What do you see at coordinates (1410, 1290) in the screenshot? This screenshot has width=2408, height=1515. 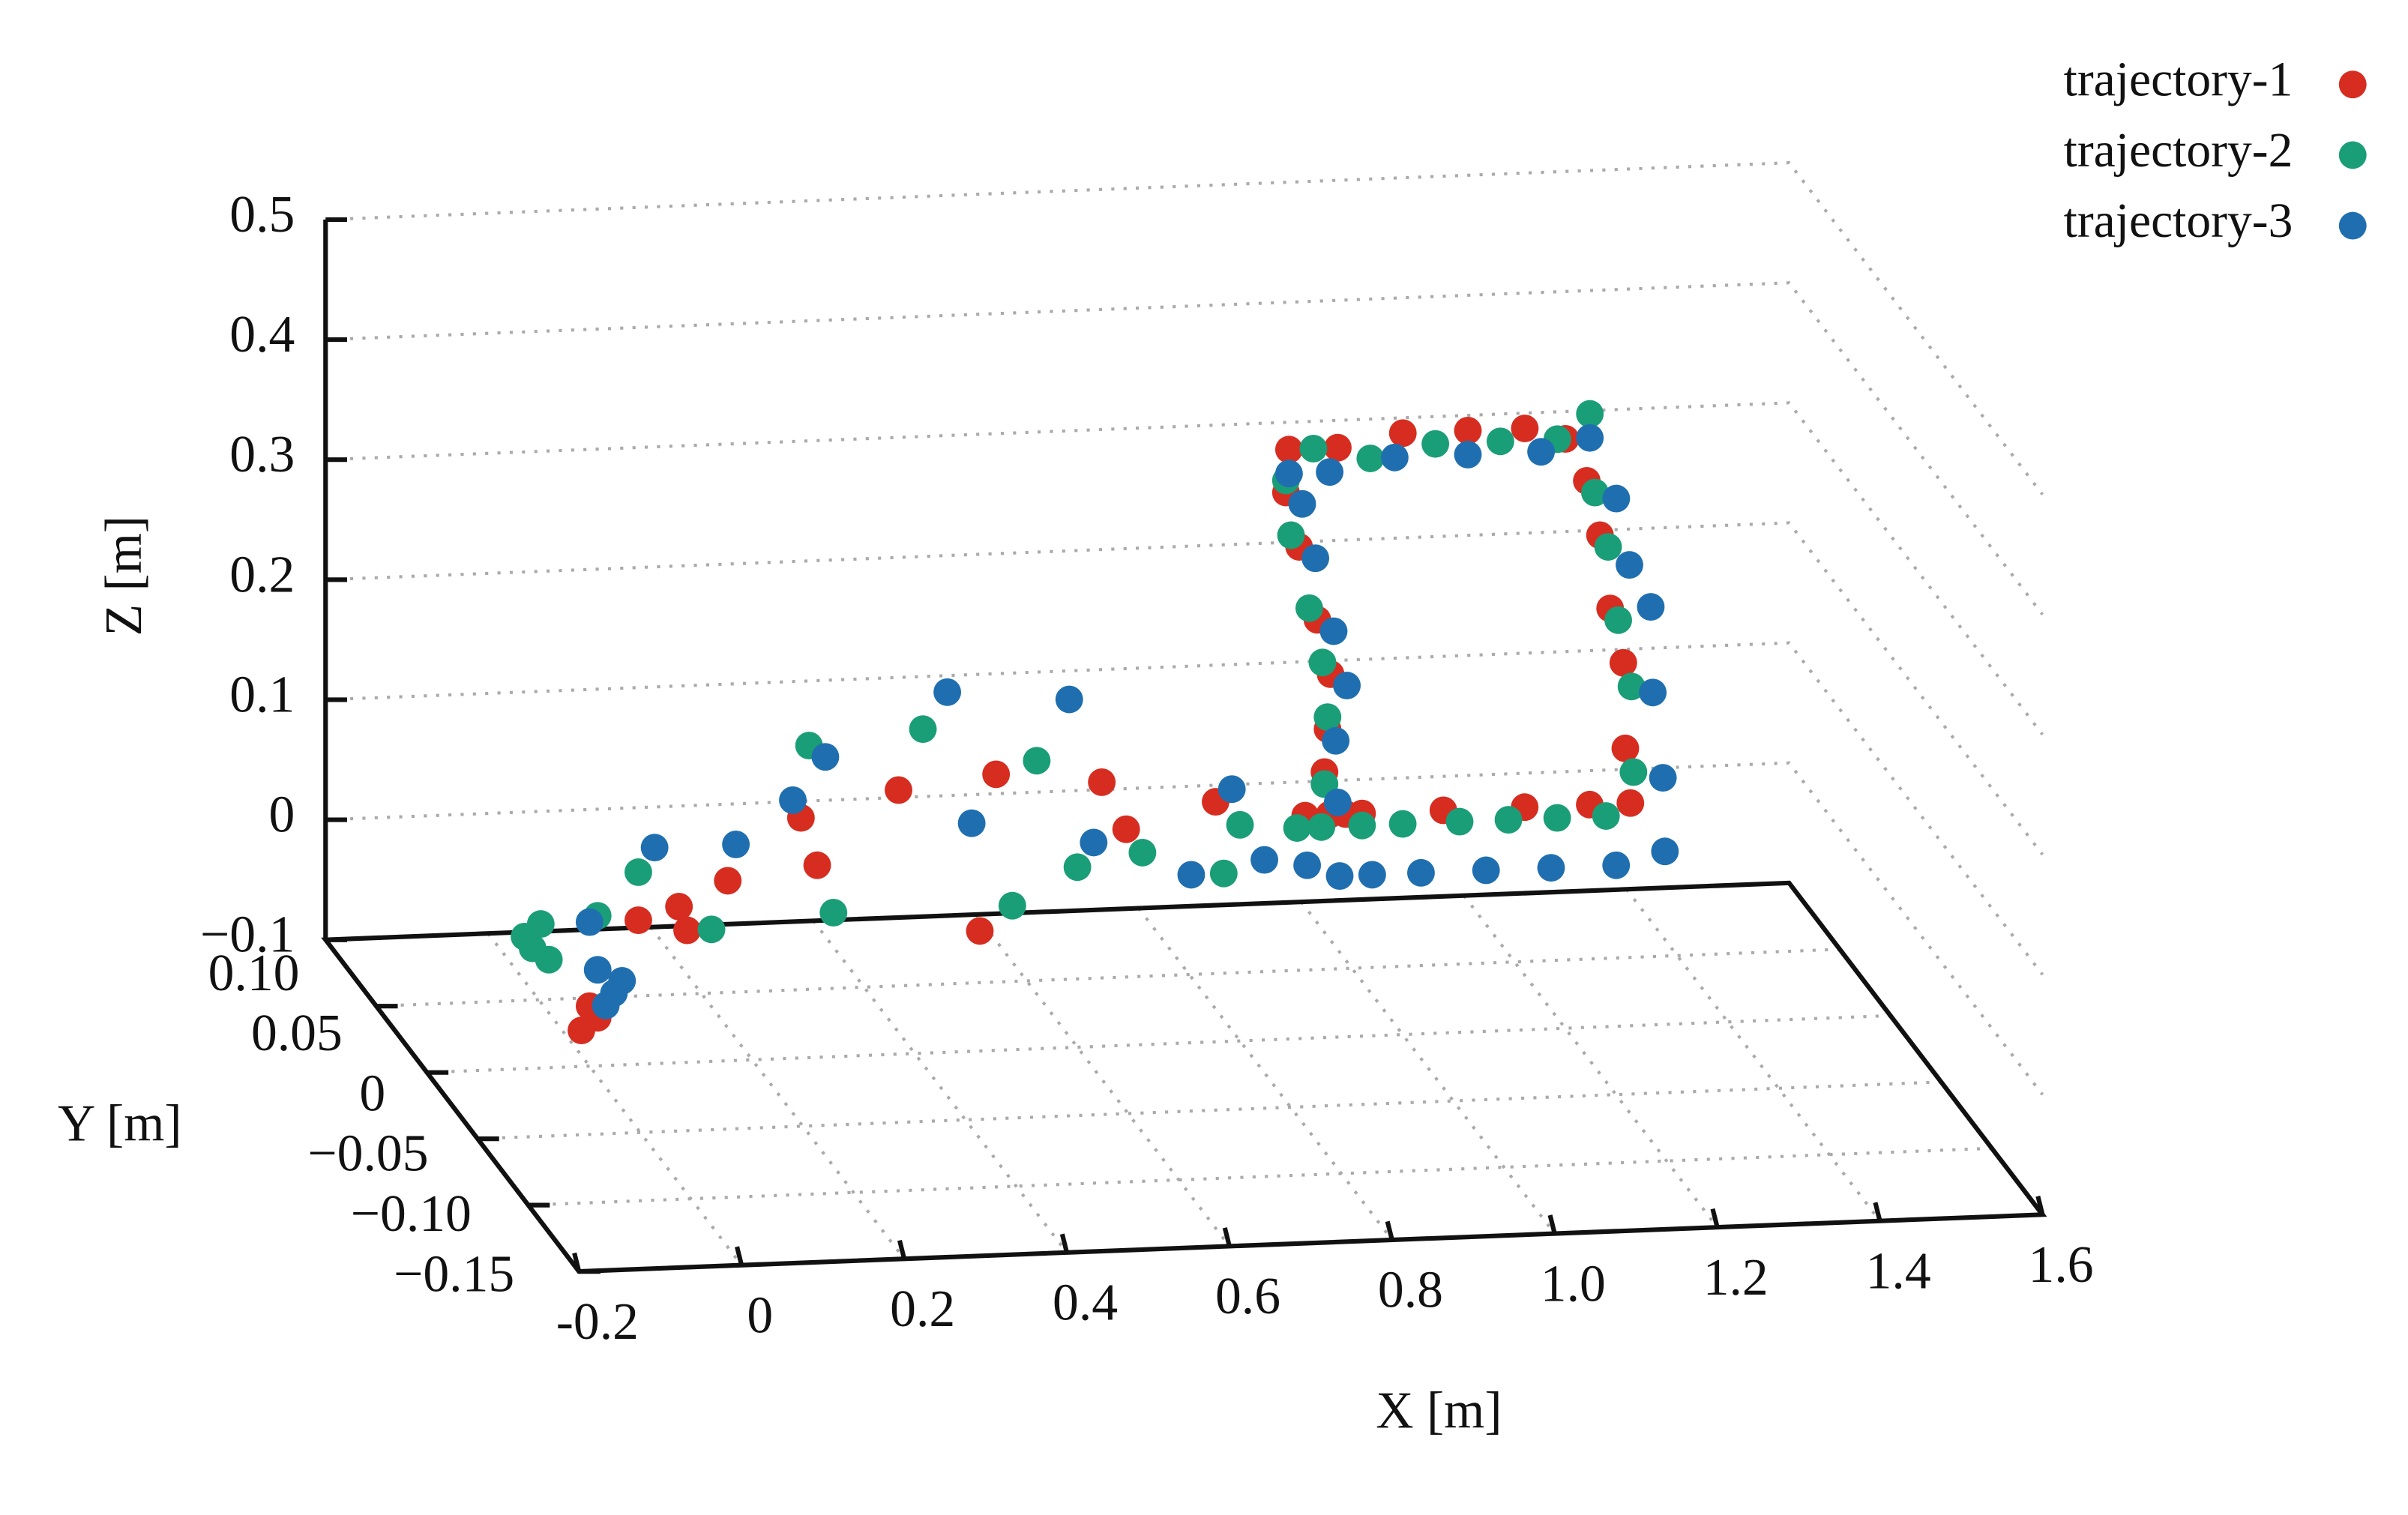 I see `x-tick-label: 0.8` at bounding box center [1410, 1290].